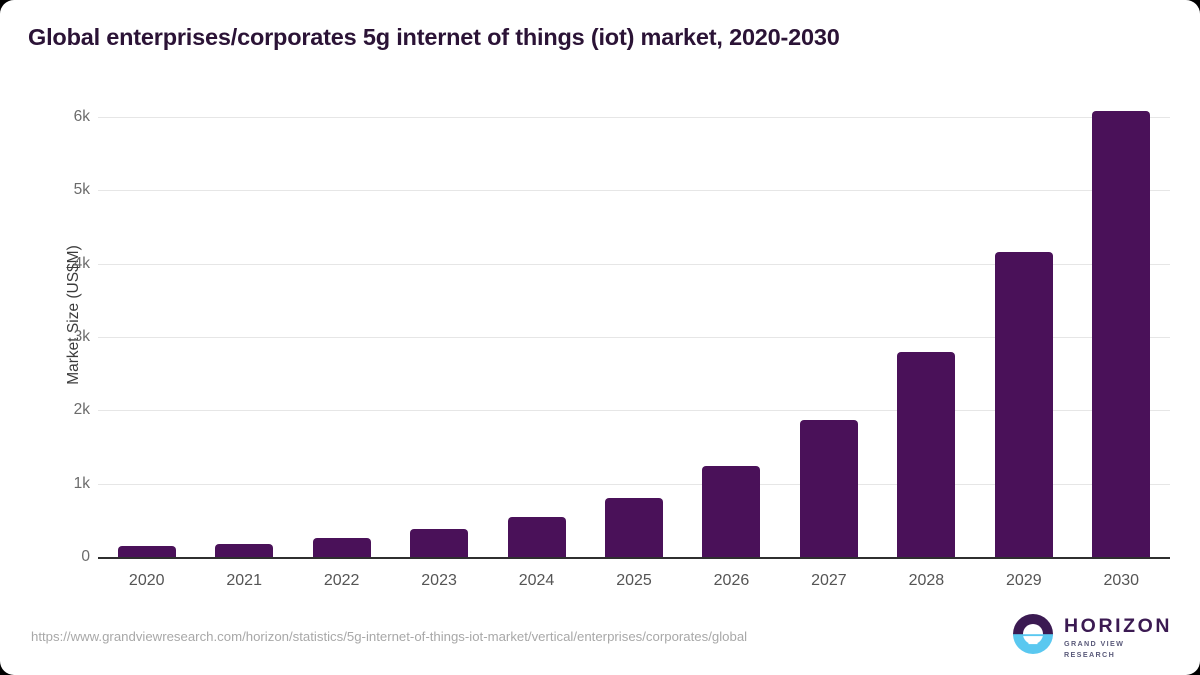  Describe the element at coordinates (828, 488) in the screenshot. I see `bar-2027` at that location.